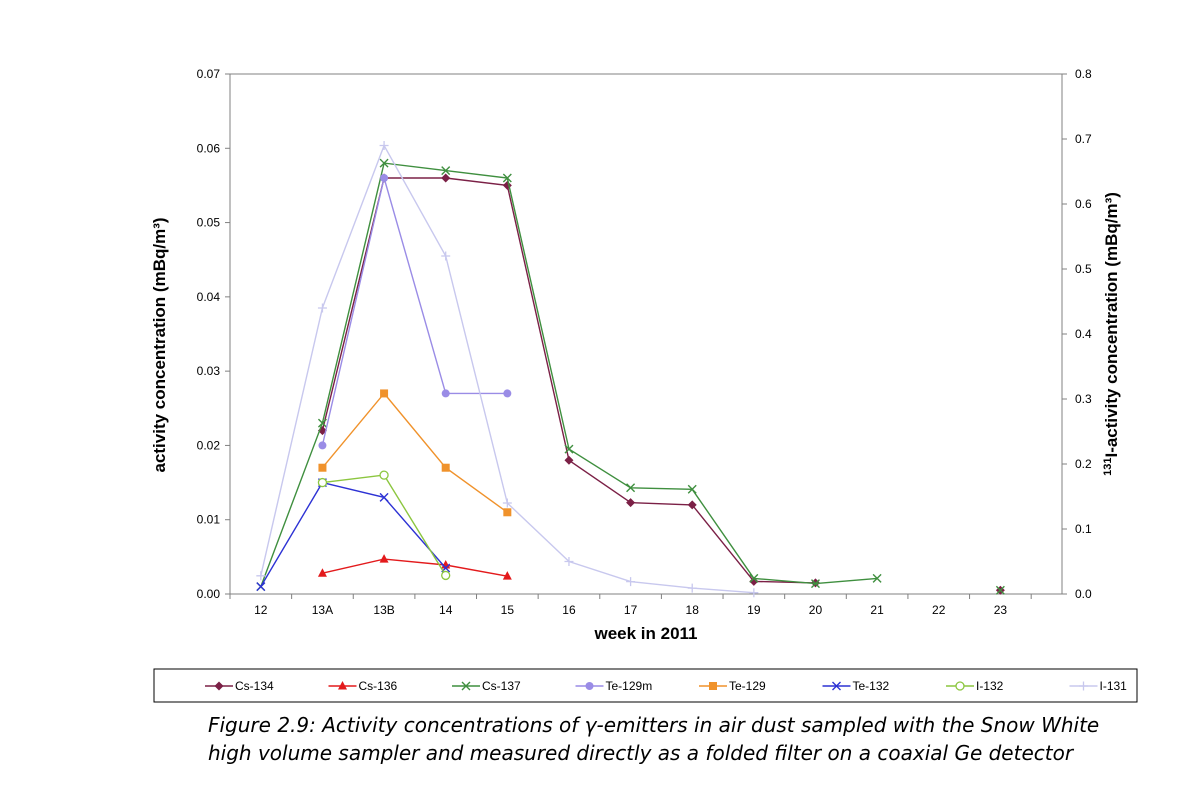  What do you see at coordinates (1111, 334) in the screenshot?
I see `y2-axis-title: 131I-activity concentration (mBq/m³)` at bounding box center [1111, 334].